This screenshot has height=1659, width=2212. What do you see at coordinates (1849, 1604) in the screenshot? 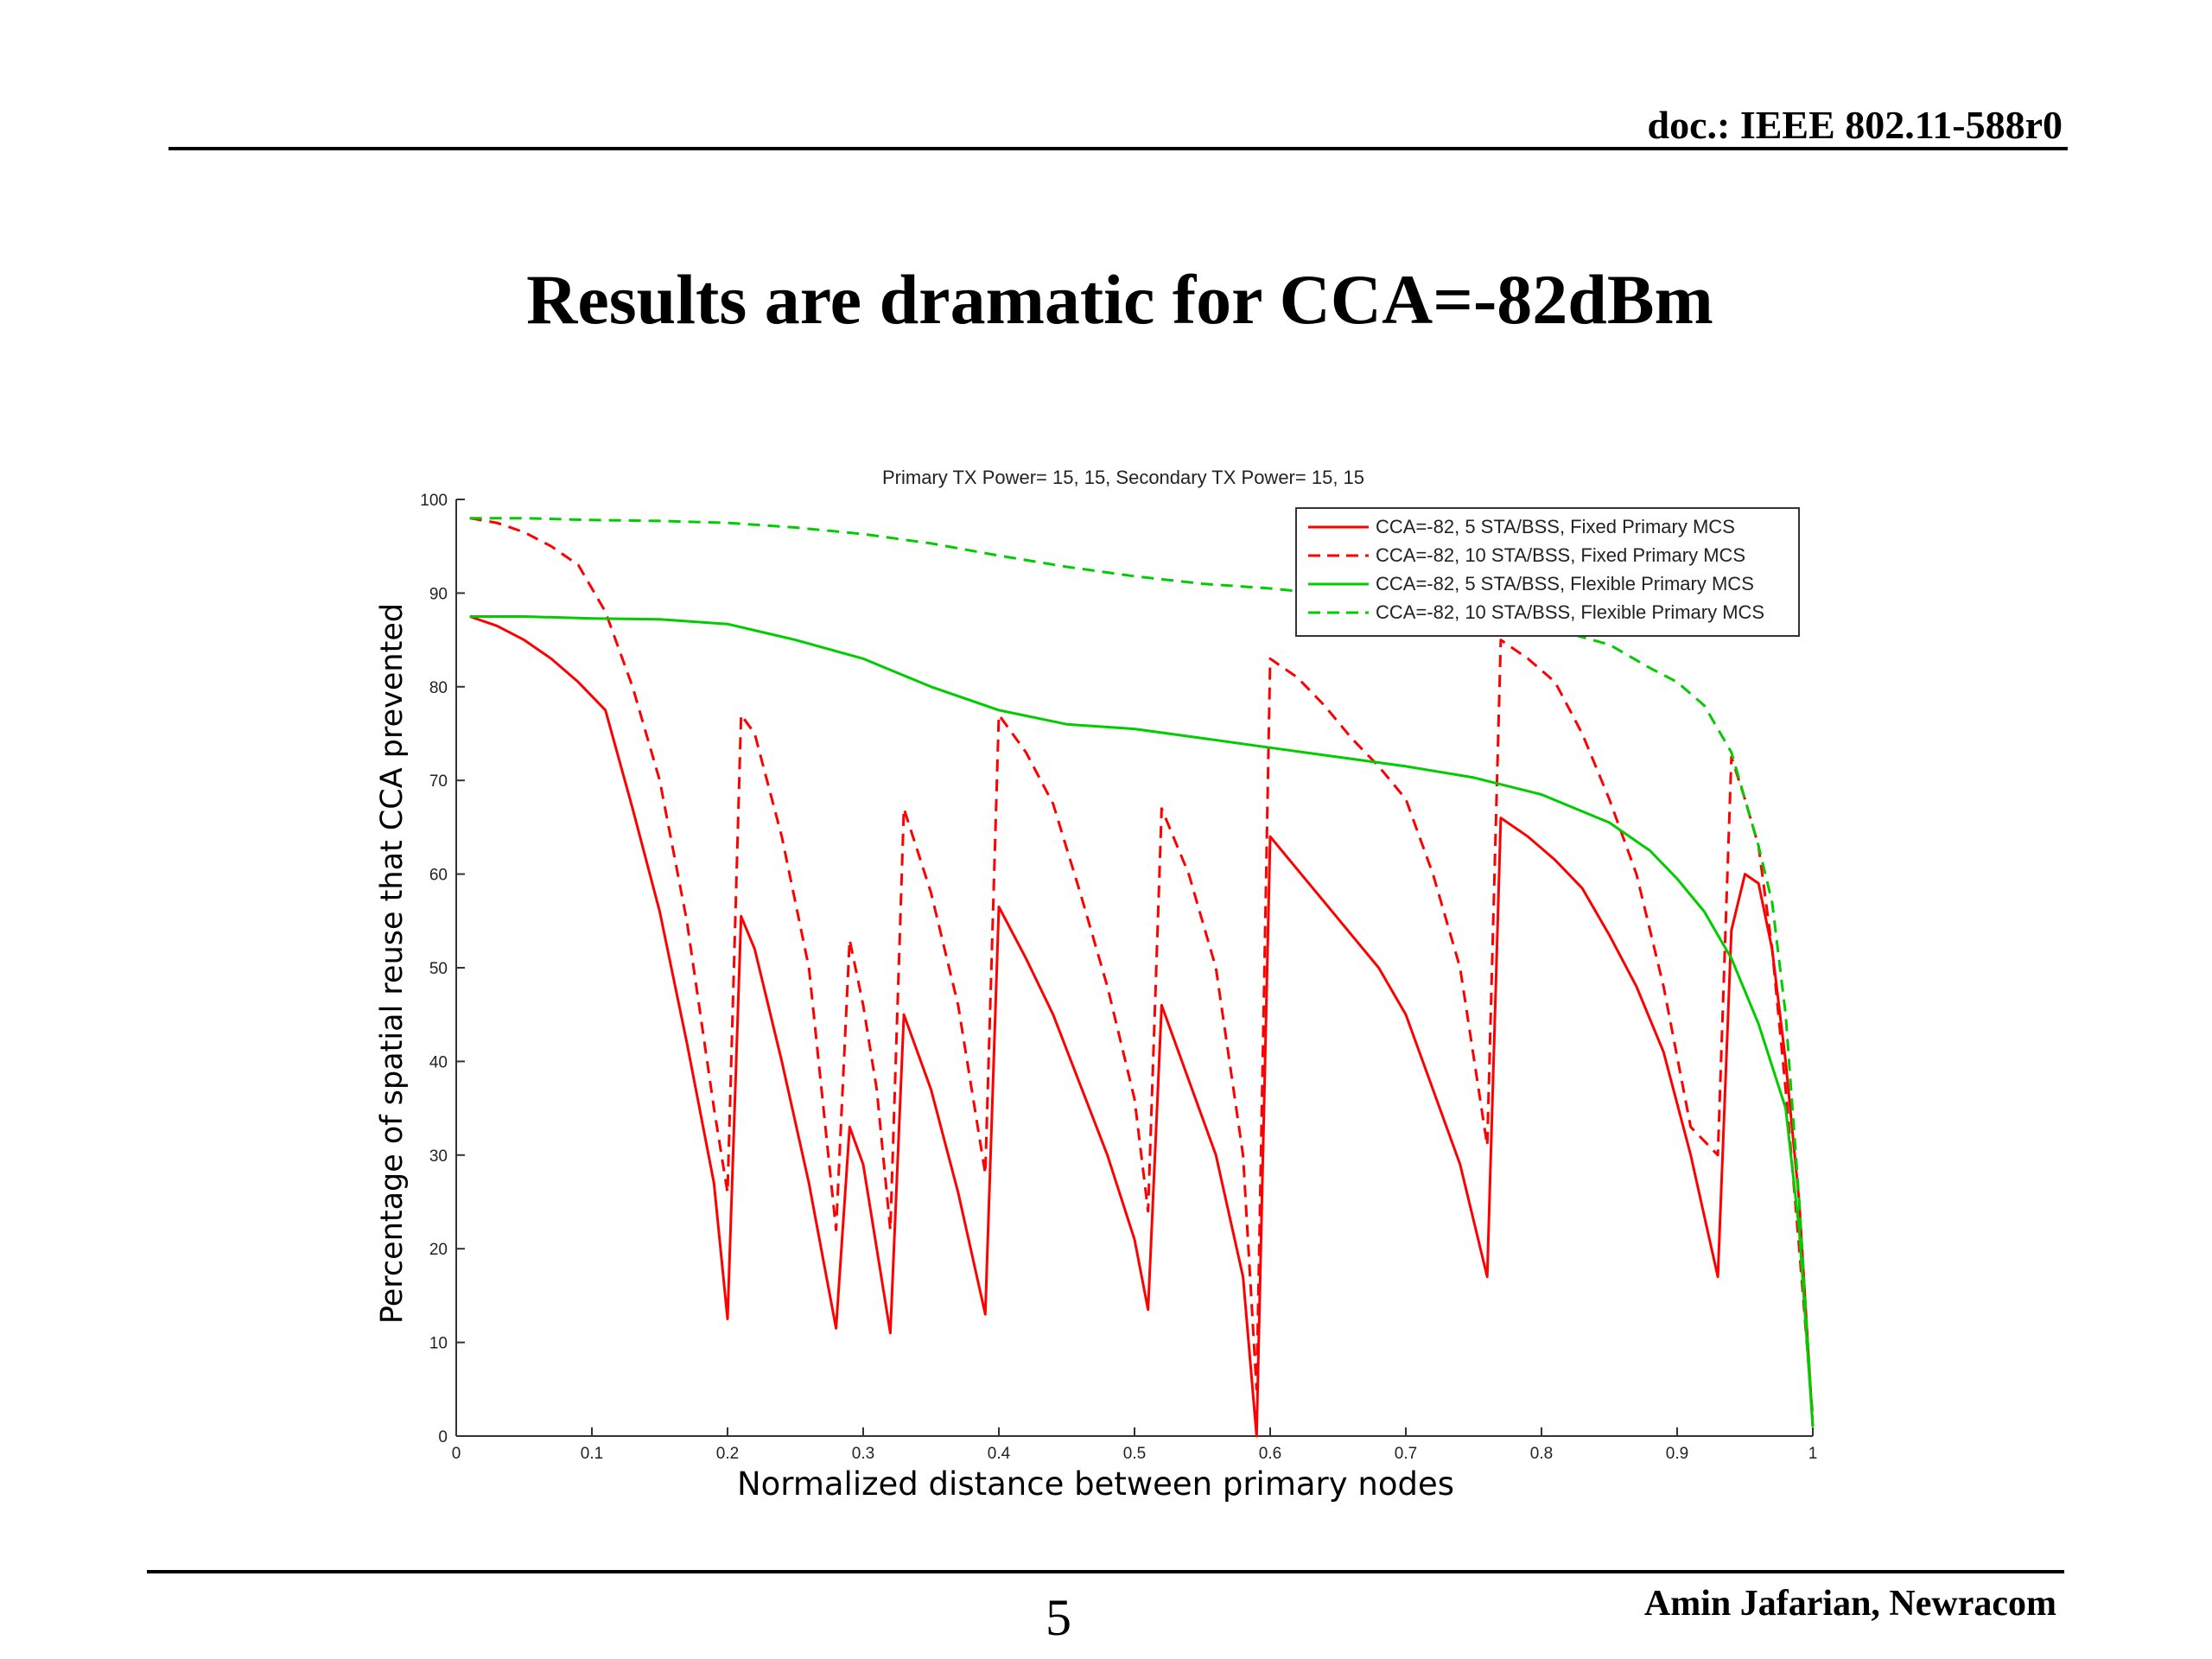
I see `footer-author: Amin Jafarian, Newracom` at bounding box center [1849, 1604].